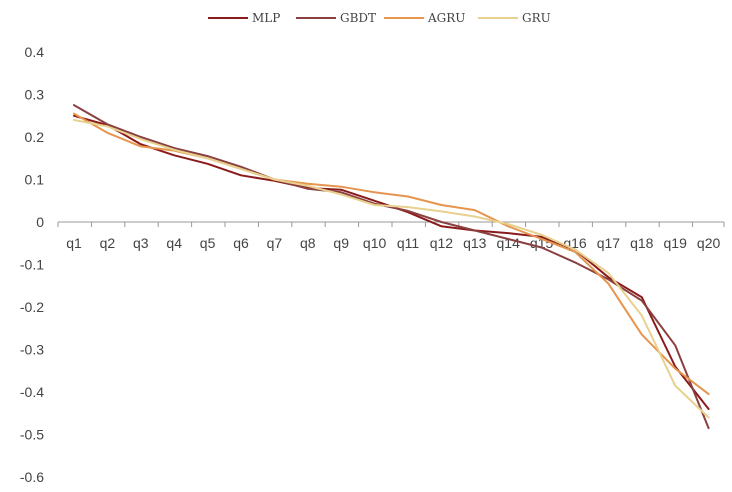 The width and height of the screenshot is (732, 492). Describe the element at coordinates (509, 243) in the screenshot. I see `x-tick-label: q14` at that location.